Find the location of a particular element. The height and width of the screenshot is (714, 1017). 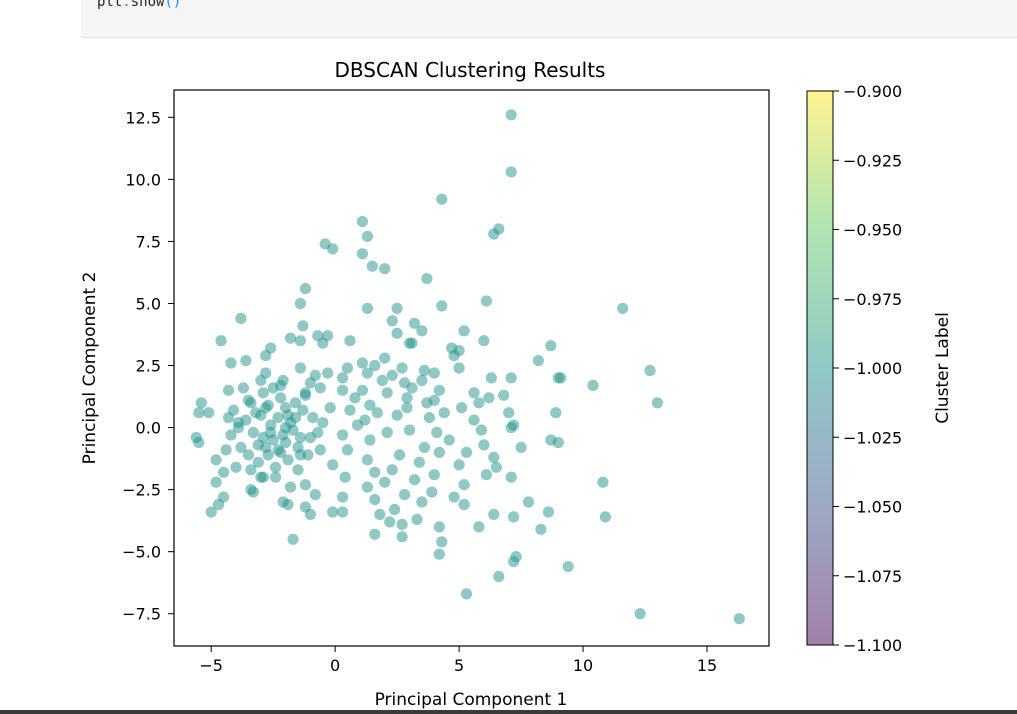

y-tick-label: 2.5 is located at coordinates (148, 366).